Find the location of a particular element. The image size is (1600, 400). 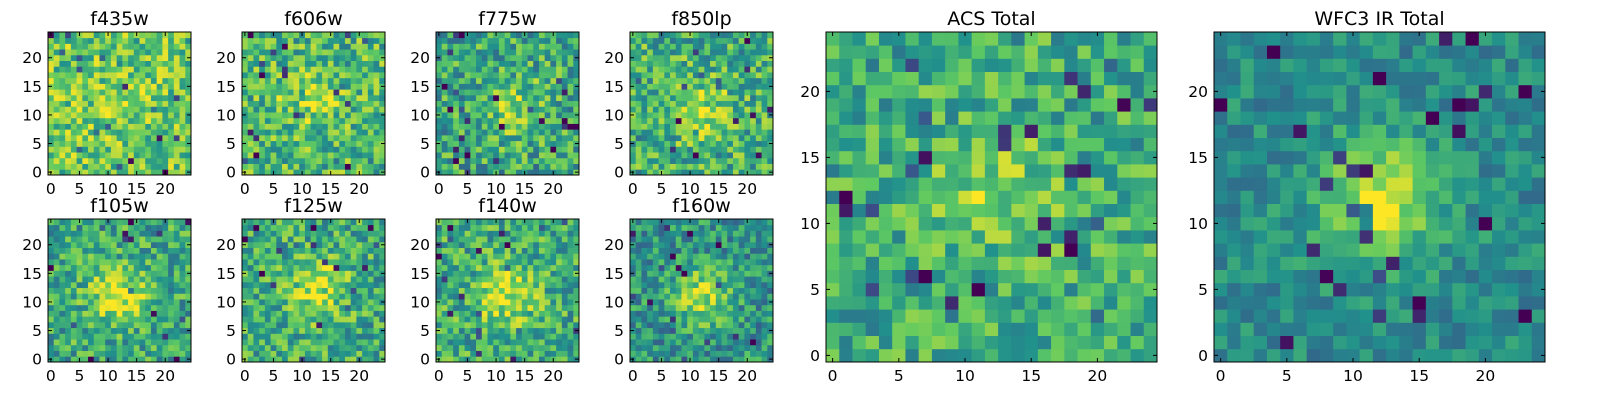

x-tick-label: 20 is located at coordinates (359, 376).